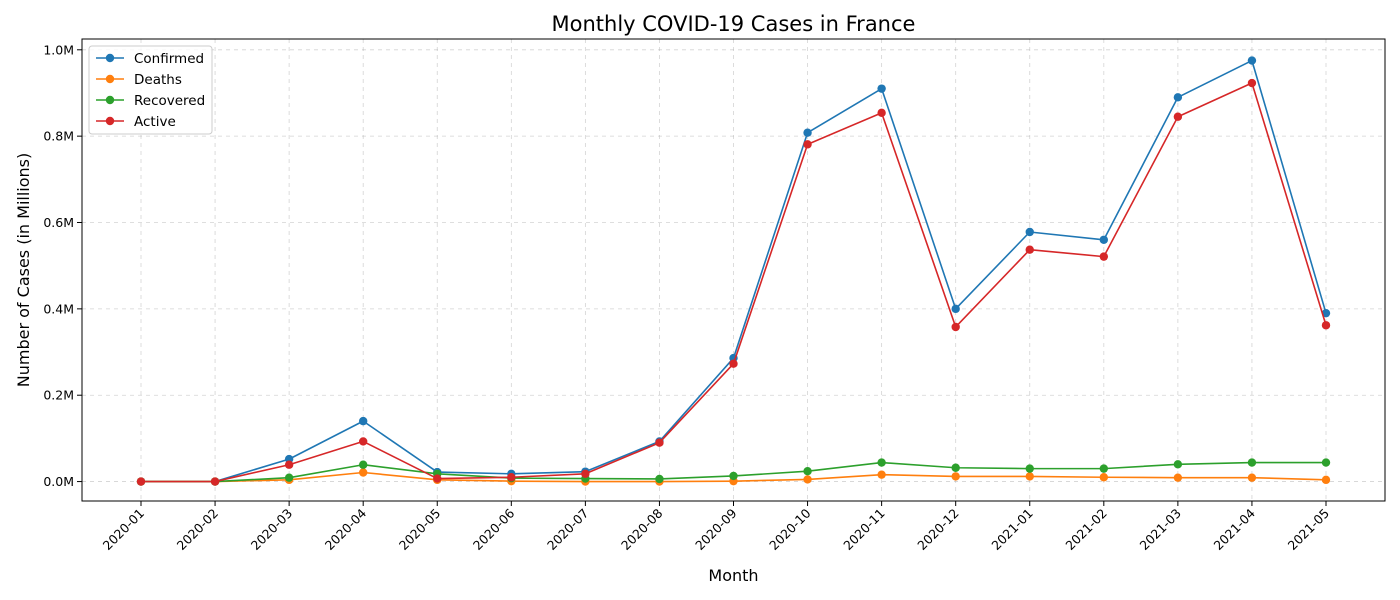  I want to click on x-tick-label: 2021-05, so click(1309, 530).